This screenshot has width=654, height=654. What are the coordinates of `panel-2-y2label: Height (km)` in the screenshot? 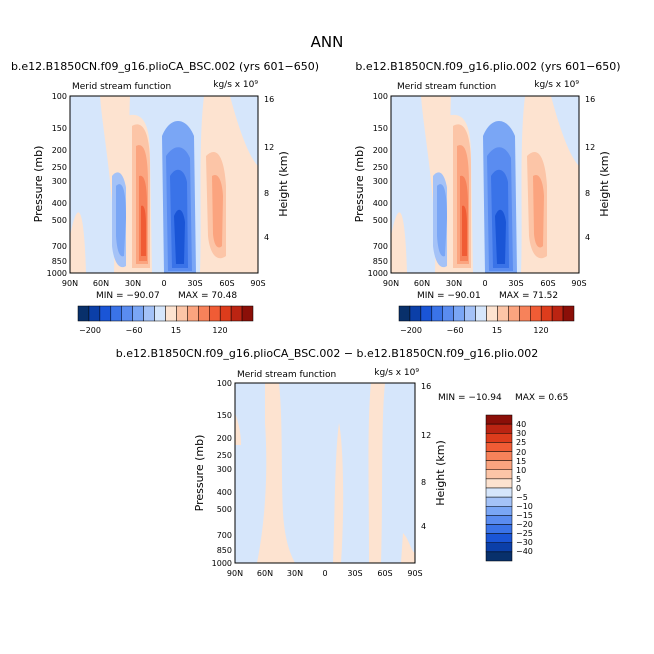 It's located at (604, 184).